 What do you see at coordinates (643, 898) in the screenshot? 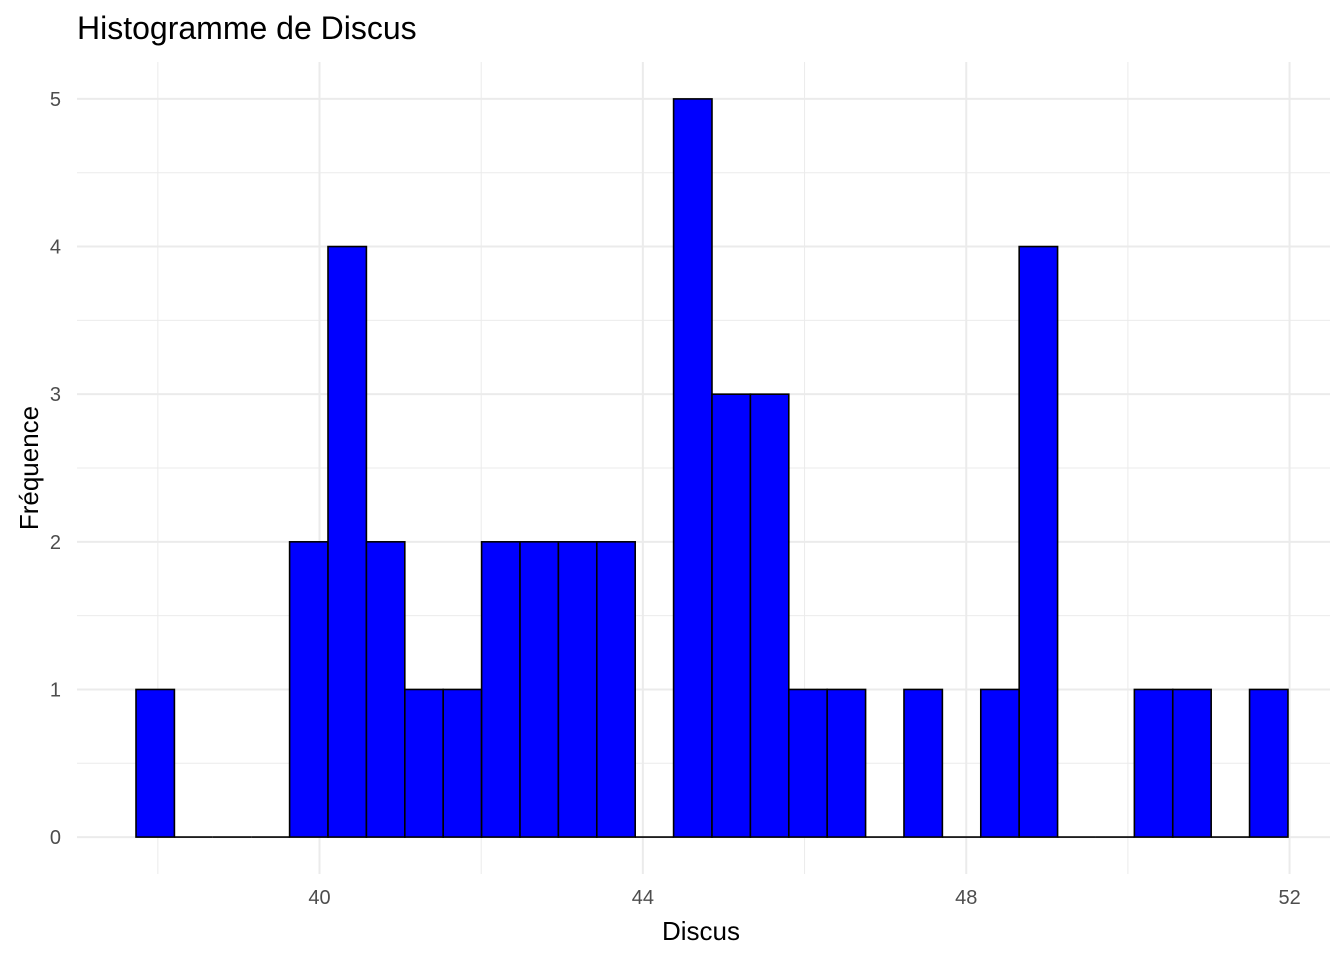
I see `x-tick-label: 44` at bounding box center [643, 898].